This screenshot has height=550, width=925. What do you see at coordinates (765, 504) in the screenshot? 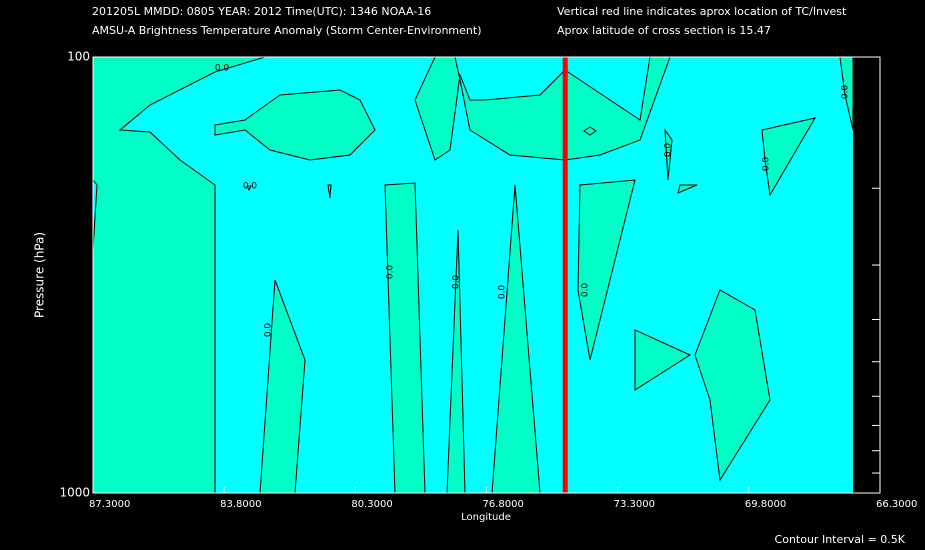
I see `x-tick-label: 69.8000` at bounding box center [765, 504].